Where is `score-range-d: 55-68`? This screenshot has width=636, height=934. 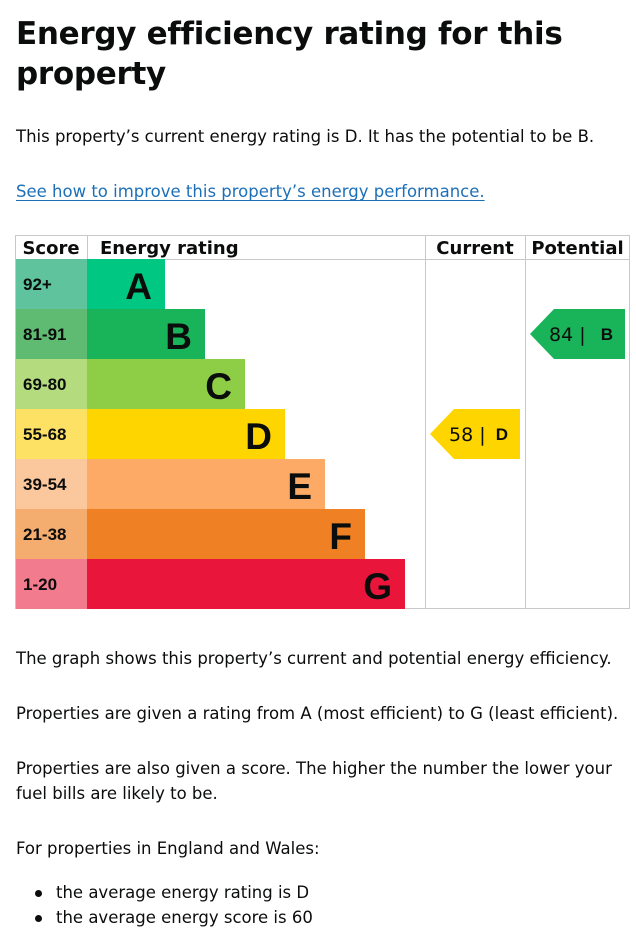 score-range-d: 55-68 is located at coordinates (44, 434).